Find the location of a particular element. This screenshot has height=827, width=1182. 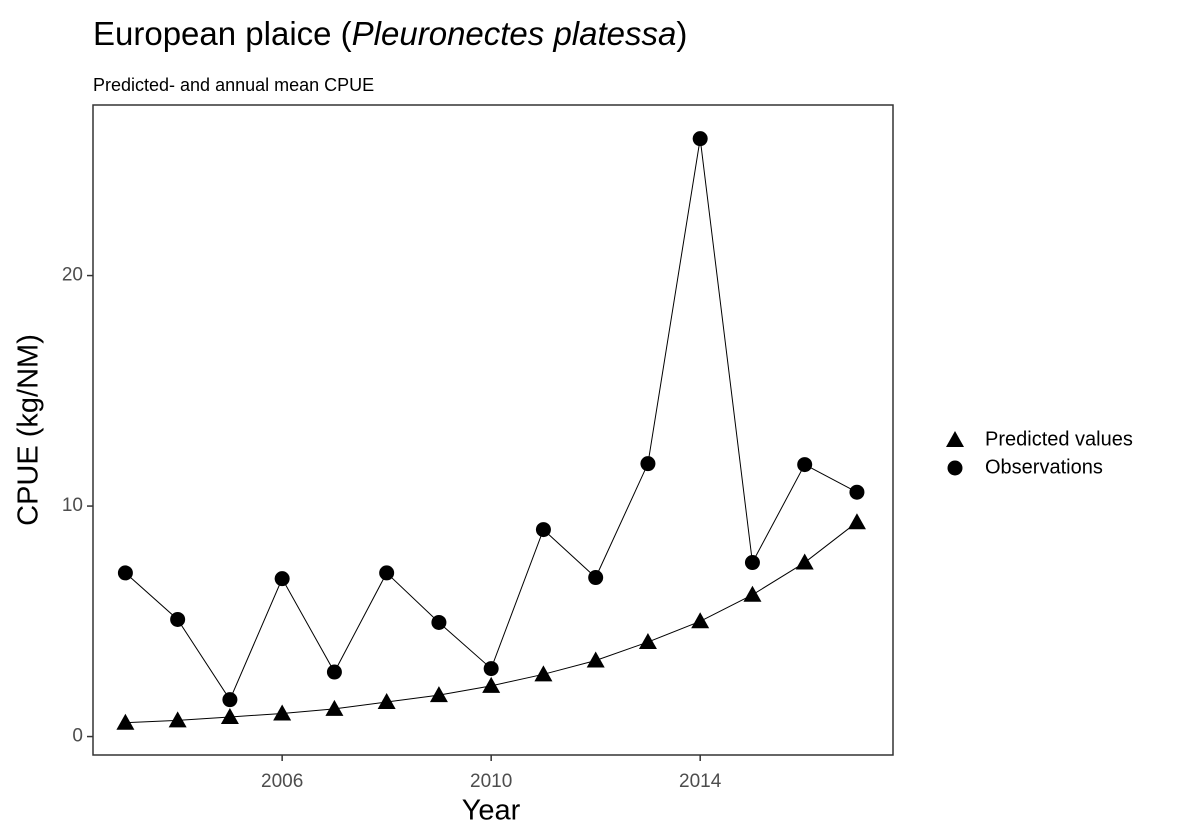

chart-subtitle: Predicted- and annual mean CPUE is located at coordinates (233, 85).